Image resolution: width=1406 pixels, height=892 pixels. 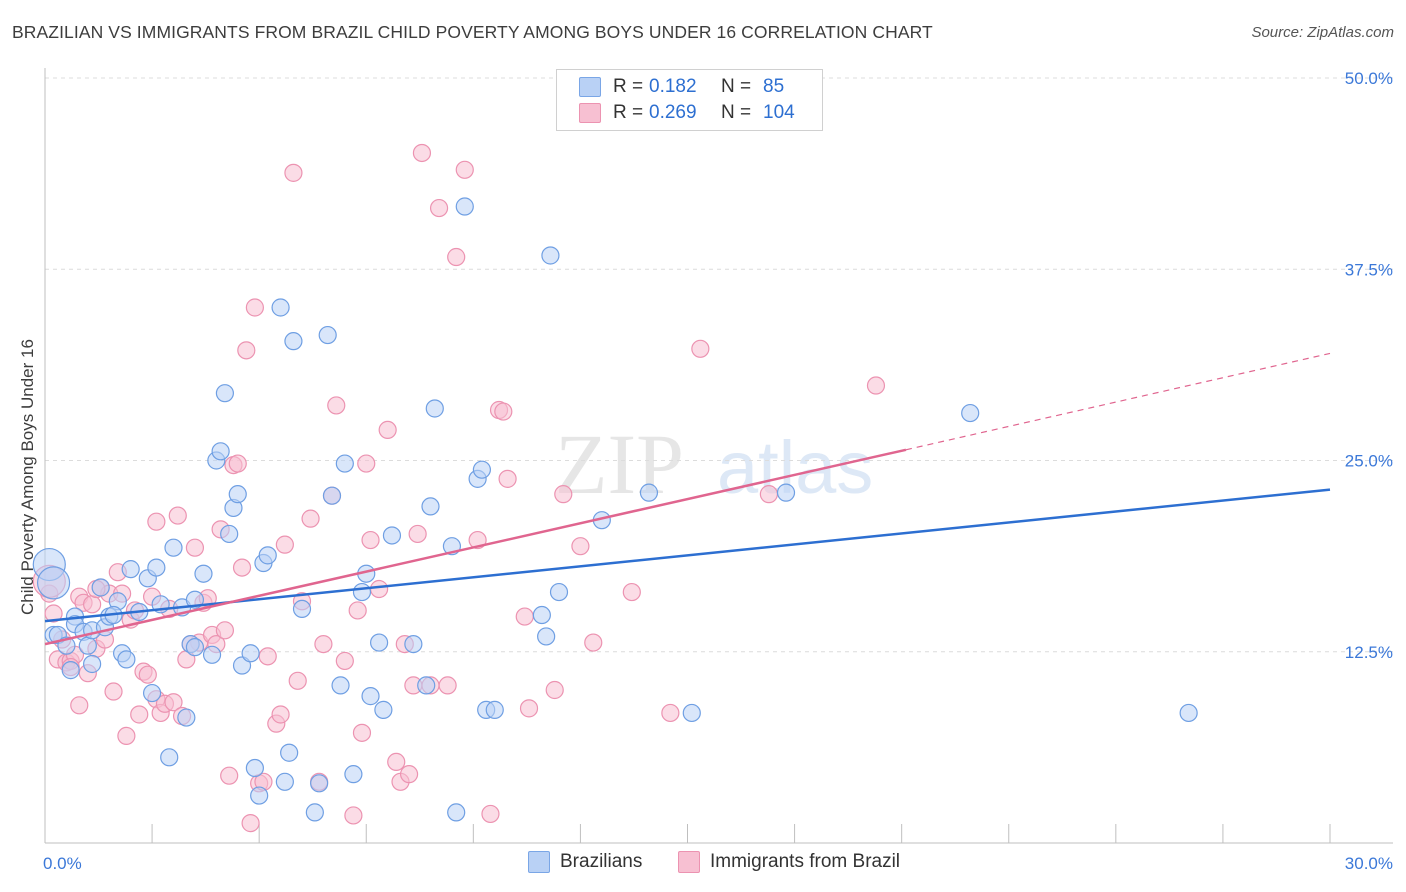 I want to click on legend-item-immigrants: Immigrants from Brazil, so click(x=789, y=862).